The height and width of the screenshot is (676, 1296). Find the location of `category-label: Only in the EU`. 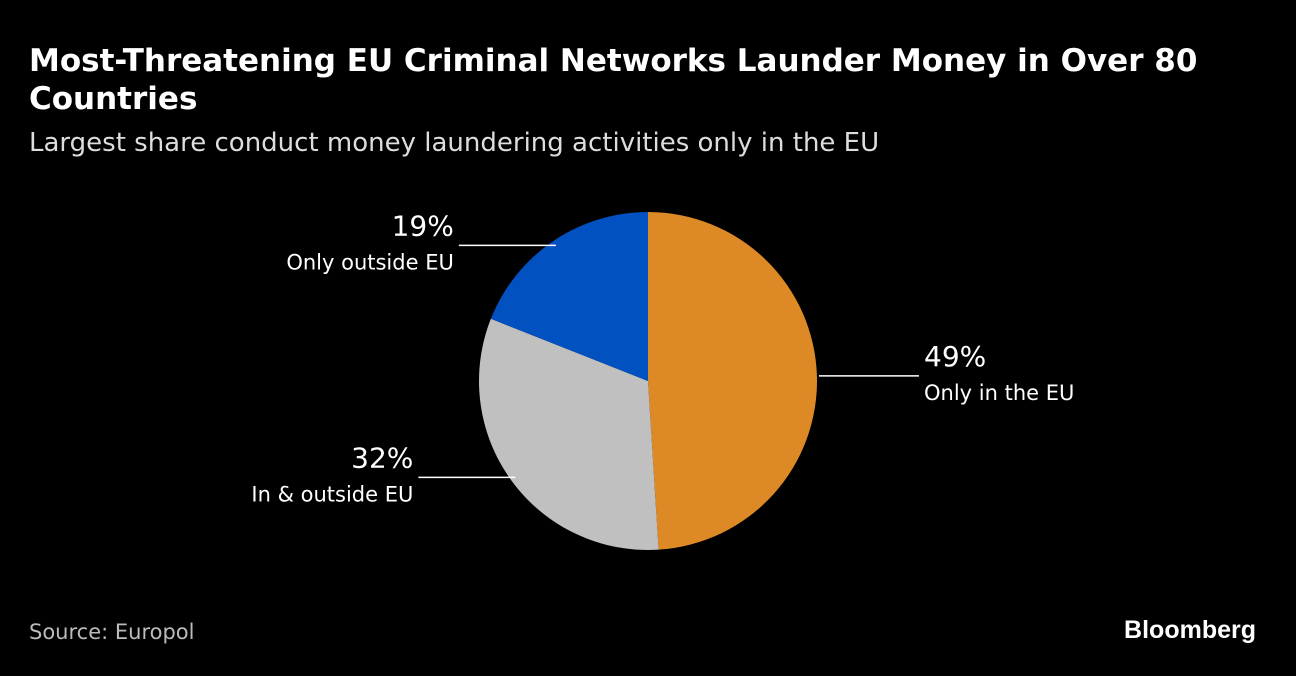

category-label: Only in the EU is located at coordinates (999, 393).